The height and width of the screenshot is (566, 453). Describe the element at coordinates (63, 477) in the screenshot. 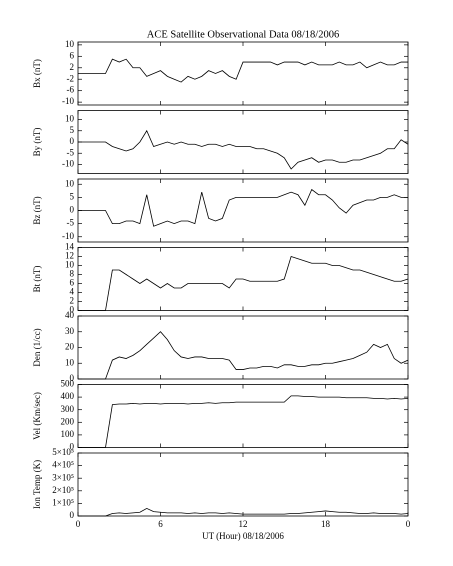

I see `y-tick-label: 3×10⁵` at that location.